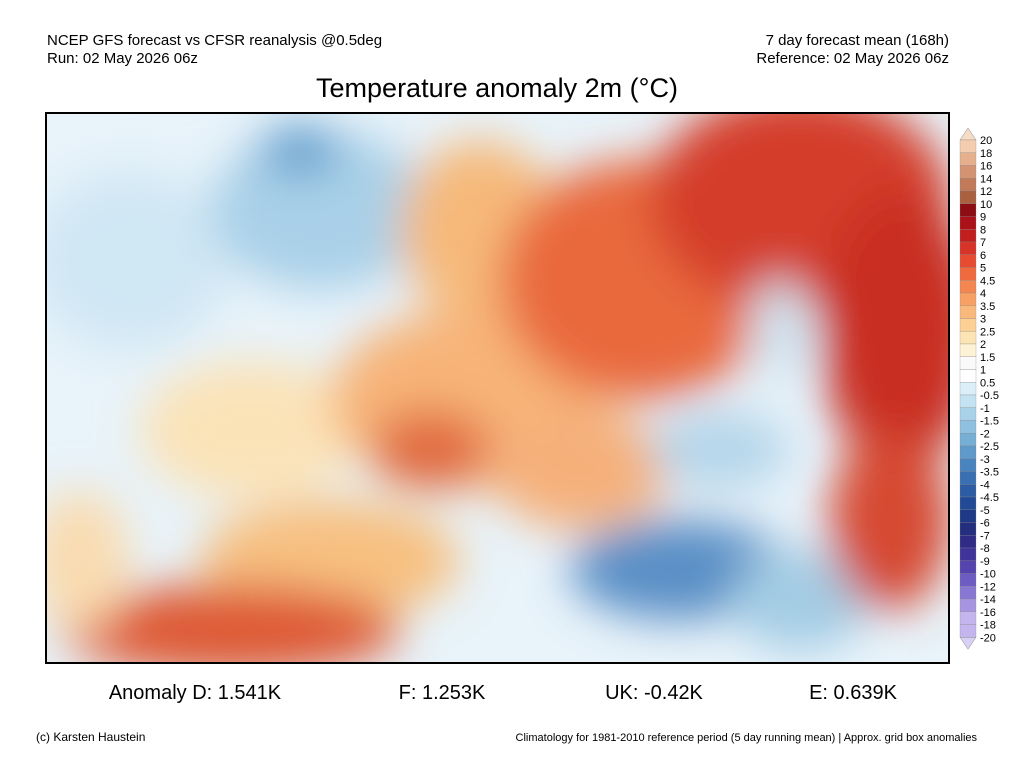  I want to click on colorbar-label: 3.5, so click(987, 307).